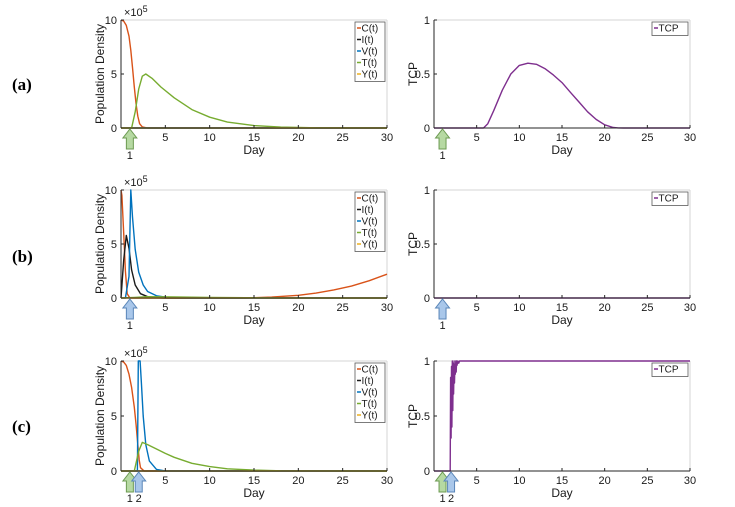 Image resolution: width=735 pixels, height=507 pixels. Describe the element at coordinates (253, 266) in the screenshot. I see `series-line-i` at that location.